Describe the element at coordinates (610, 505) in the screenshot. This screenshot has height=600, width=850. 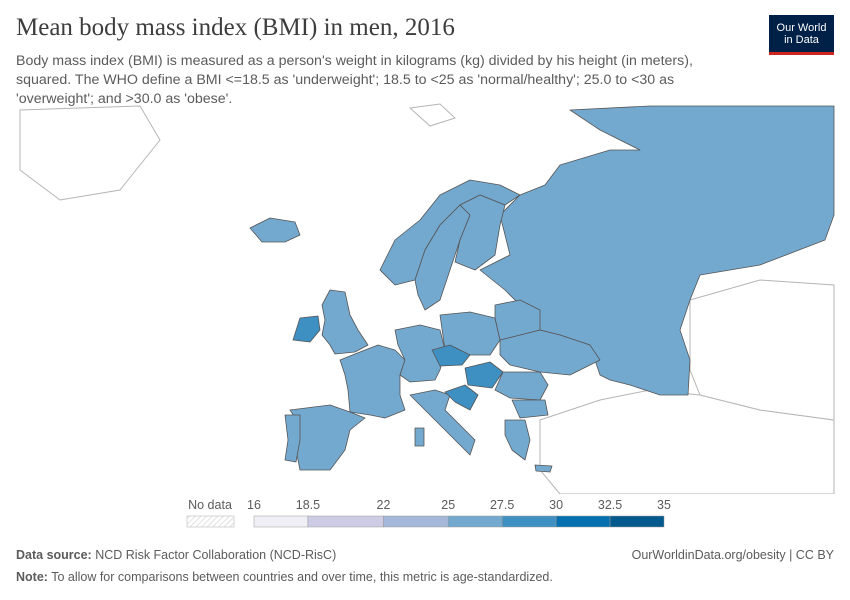
I see `legend-tick-6: 32.5` at that location.